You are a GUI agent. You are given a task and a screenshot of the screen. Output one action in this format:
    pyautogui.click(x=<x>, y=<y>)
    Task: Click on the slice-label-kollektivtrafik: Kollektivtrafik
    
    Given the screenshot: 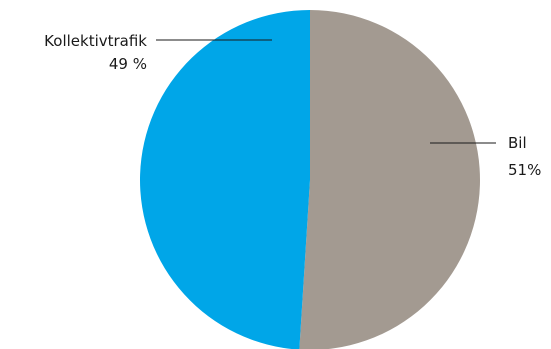 What is the action you would take?
    pyautogui.click(x=95, y=41)
    